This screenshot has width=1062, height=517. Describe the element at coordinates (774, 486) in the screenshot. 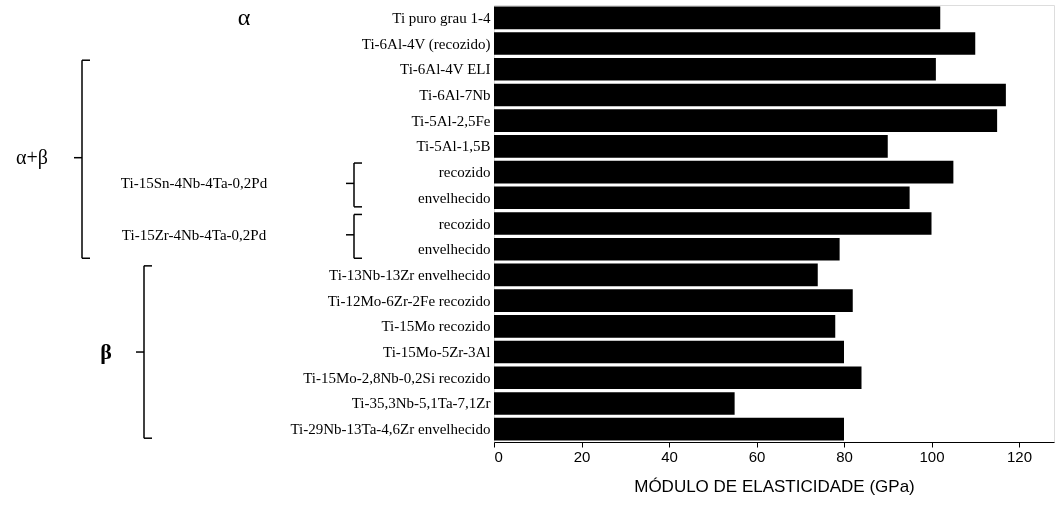

I see `x-axis-title: MÓDULO DE ELASTICIDADE (GPa)` at that location.